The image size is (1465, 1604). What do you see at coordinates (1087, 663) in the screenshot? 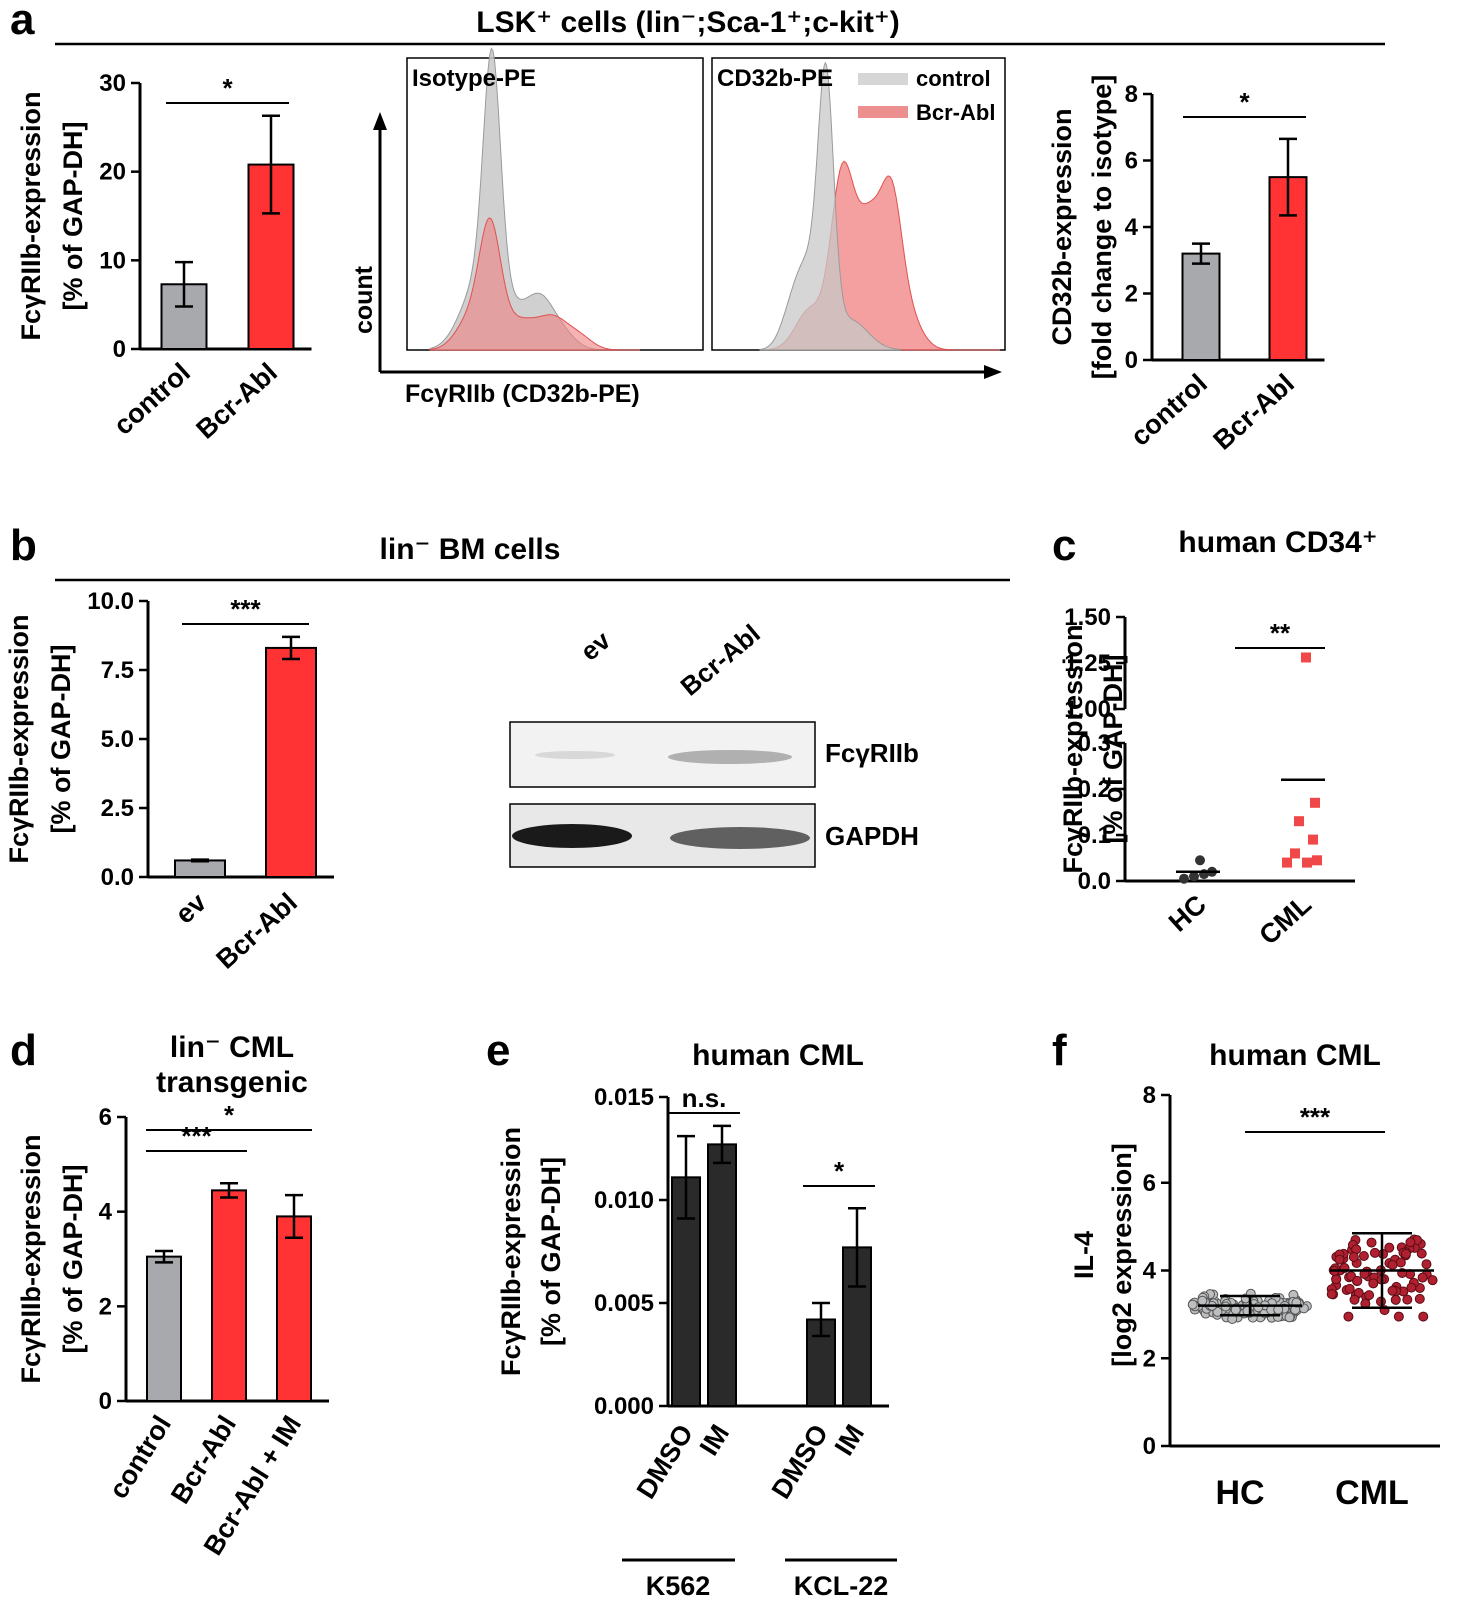
I see `c-tick-label: 1.25` at bounding box center [1087, 663].